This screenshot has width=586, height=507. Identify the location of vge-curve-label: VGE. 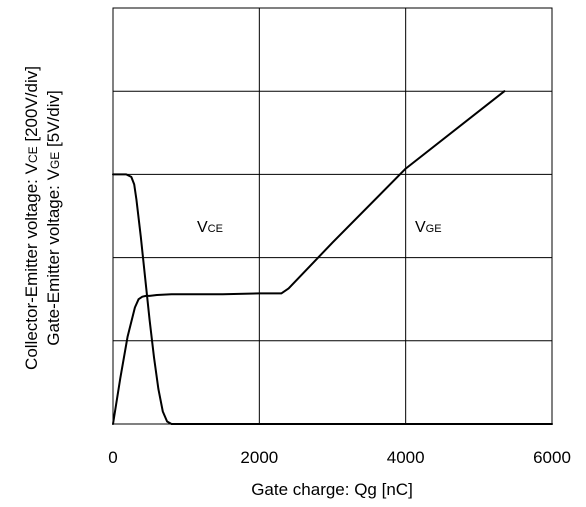
(428, 227).